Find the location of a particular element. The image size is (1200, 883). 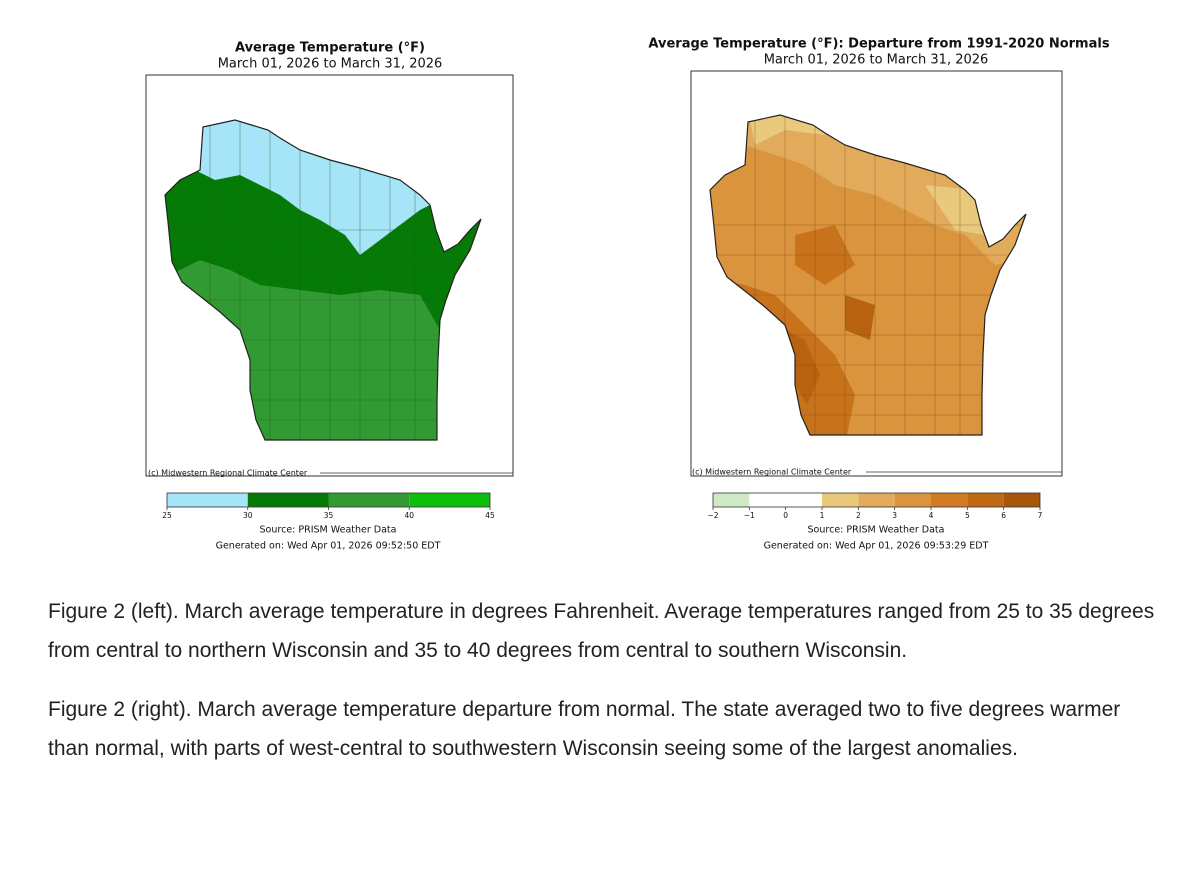

colorbar-tick-label: 0 is located at coordinates (785, 515).